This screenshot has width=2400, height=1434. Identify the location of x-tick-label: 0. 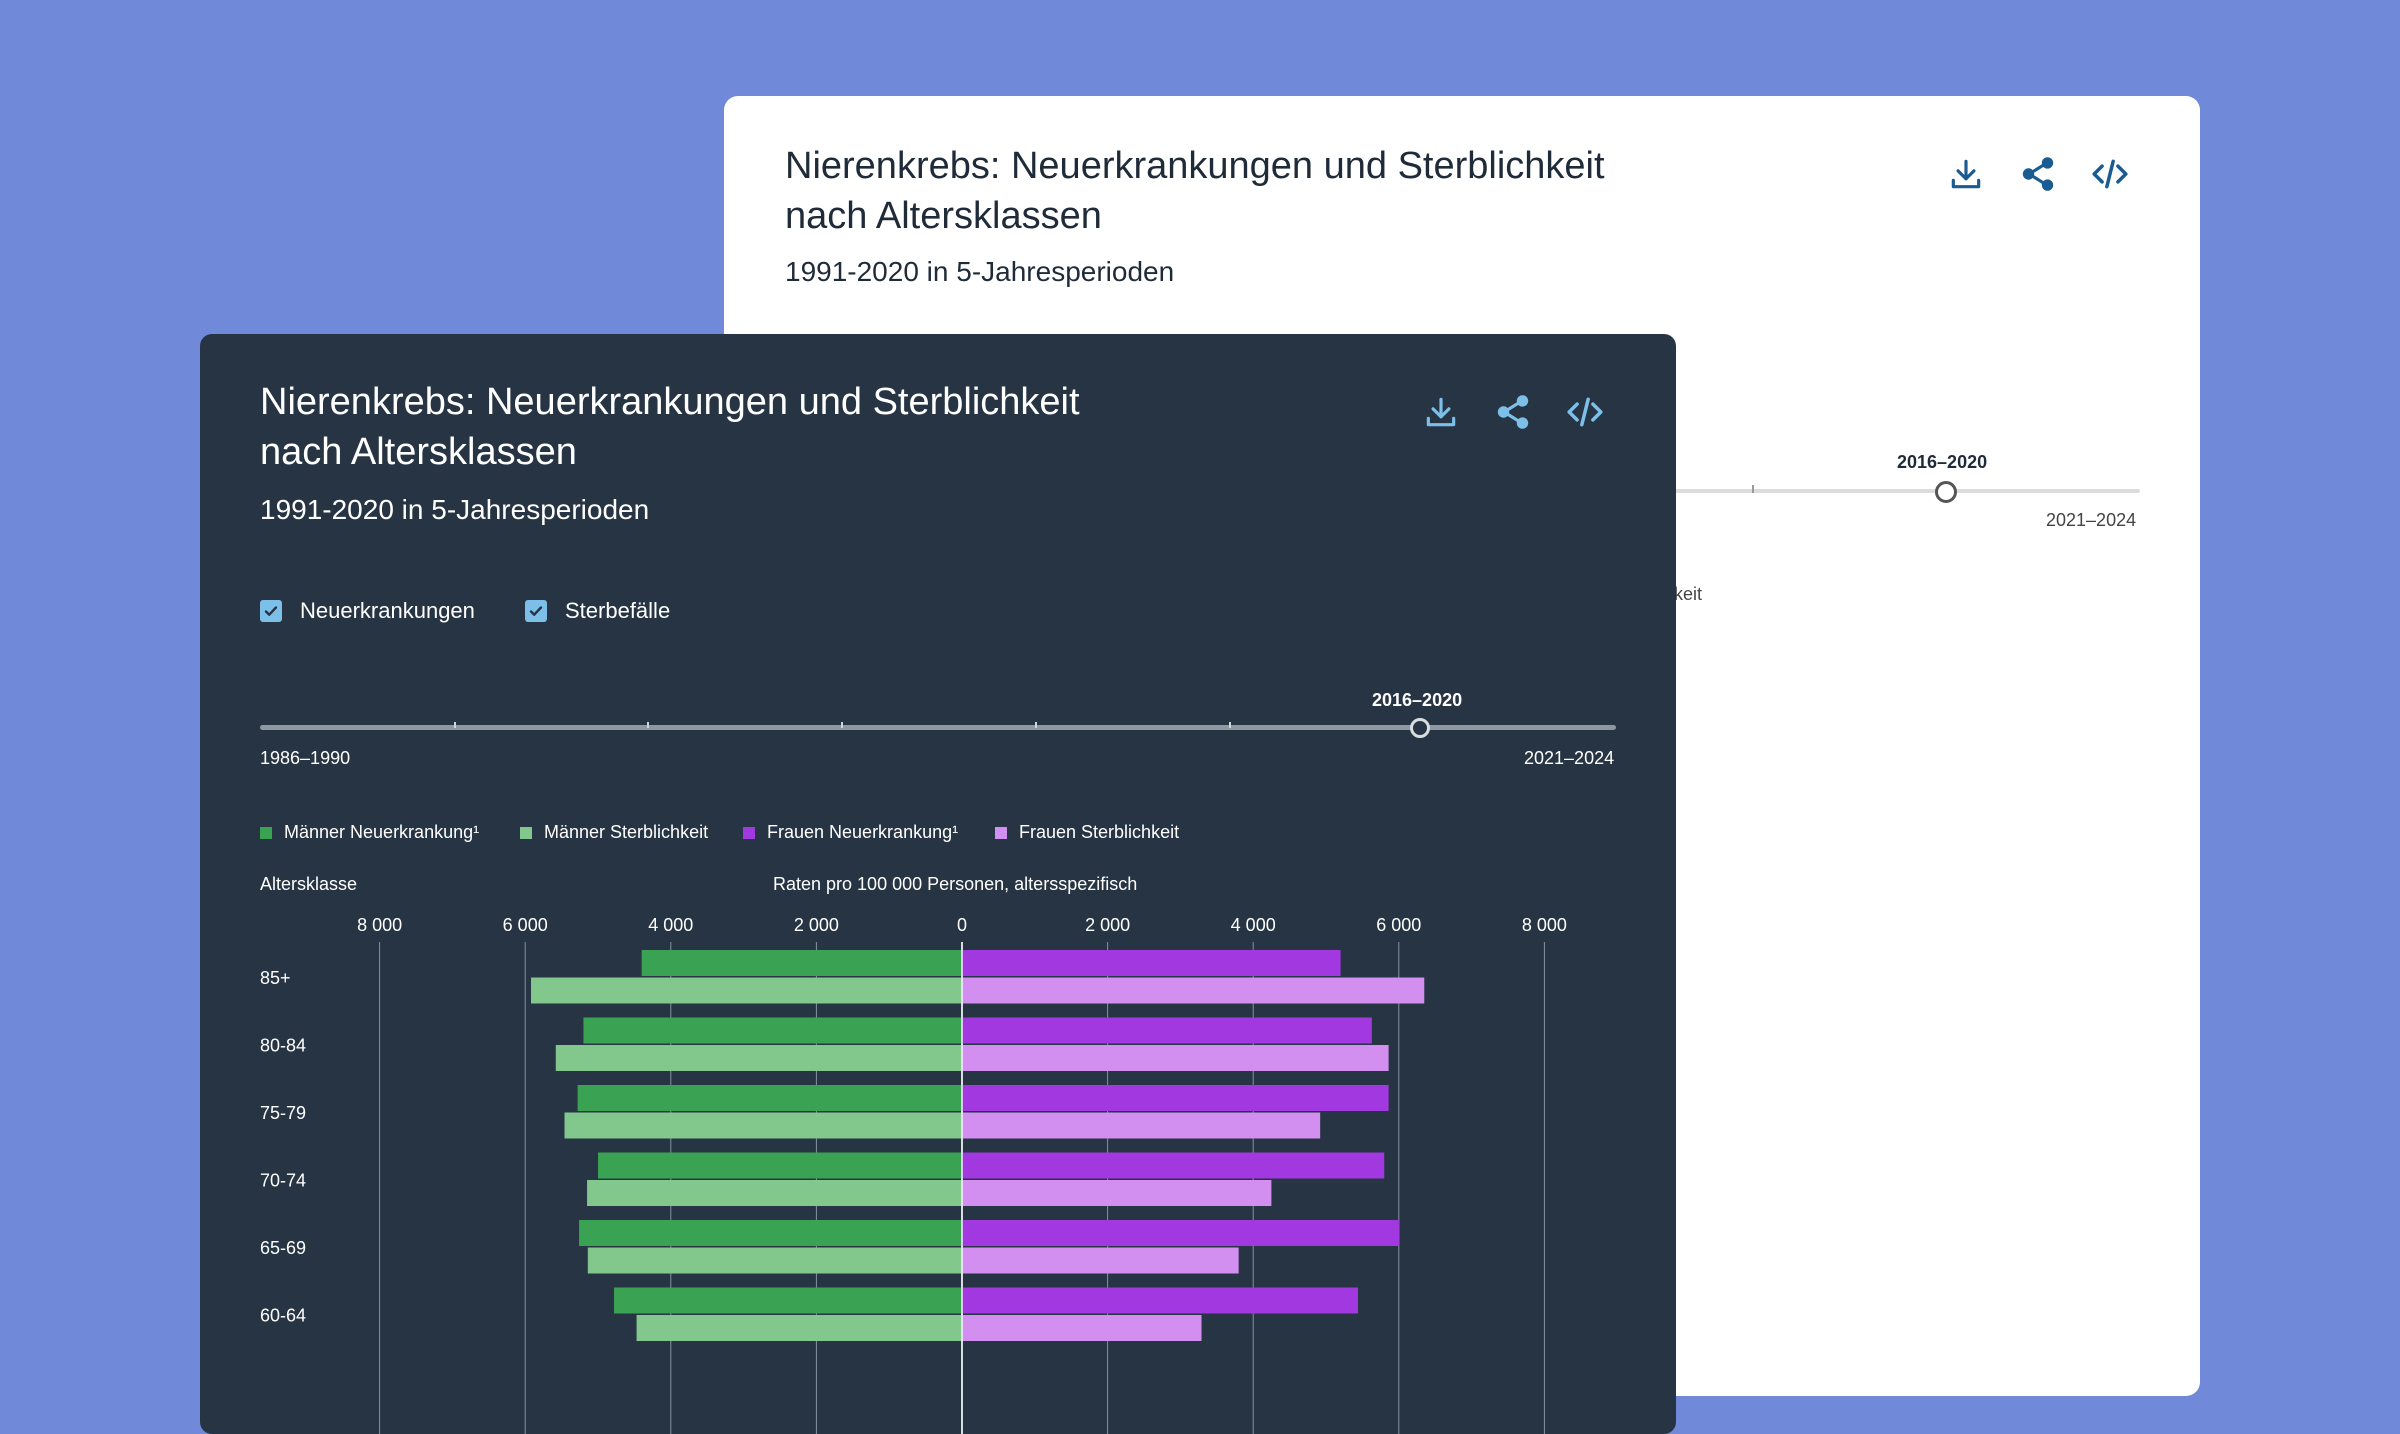
(962, 925).